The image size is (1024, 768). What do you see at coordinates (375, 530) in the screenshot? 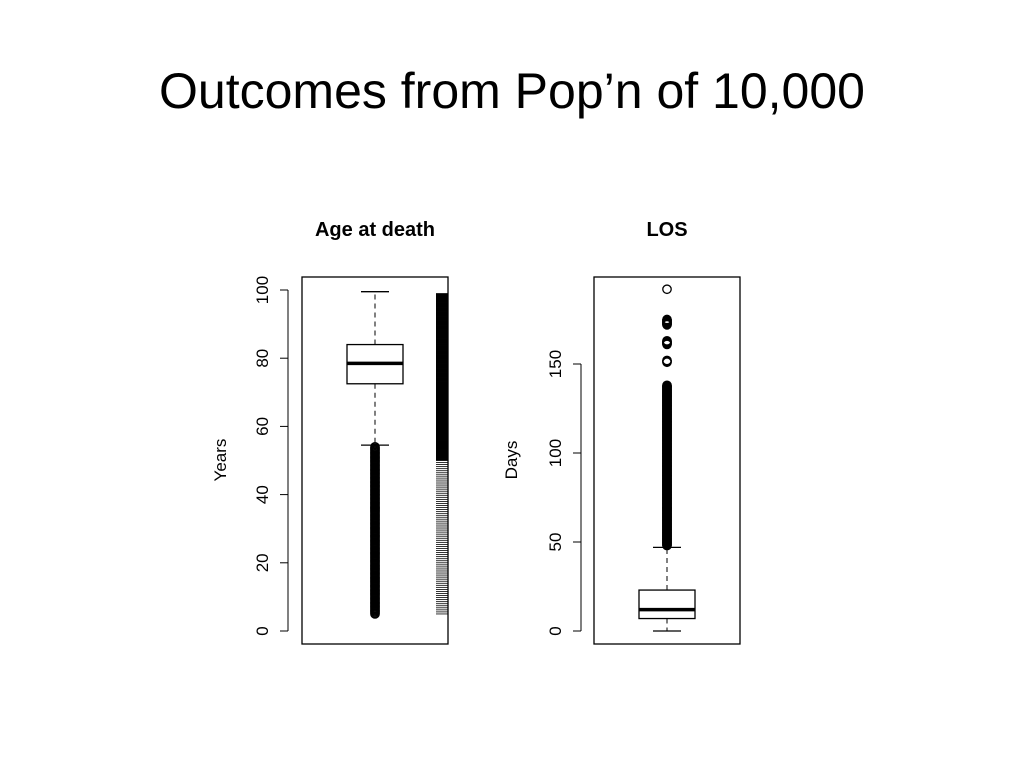
I see `outliers-age` at bounding box center [375, 530].